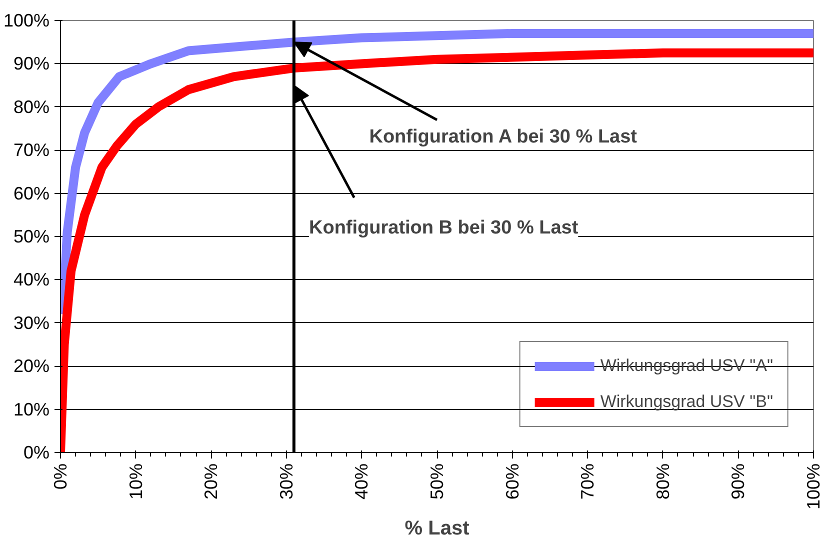  Describe the element at coordinates (662, 481) in the screenshot. I see `x-tick-label: 80%` at that location.